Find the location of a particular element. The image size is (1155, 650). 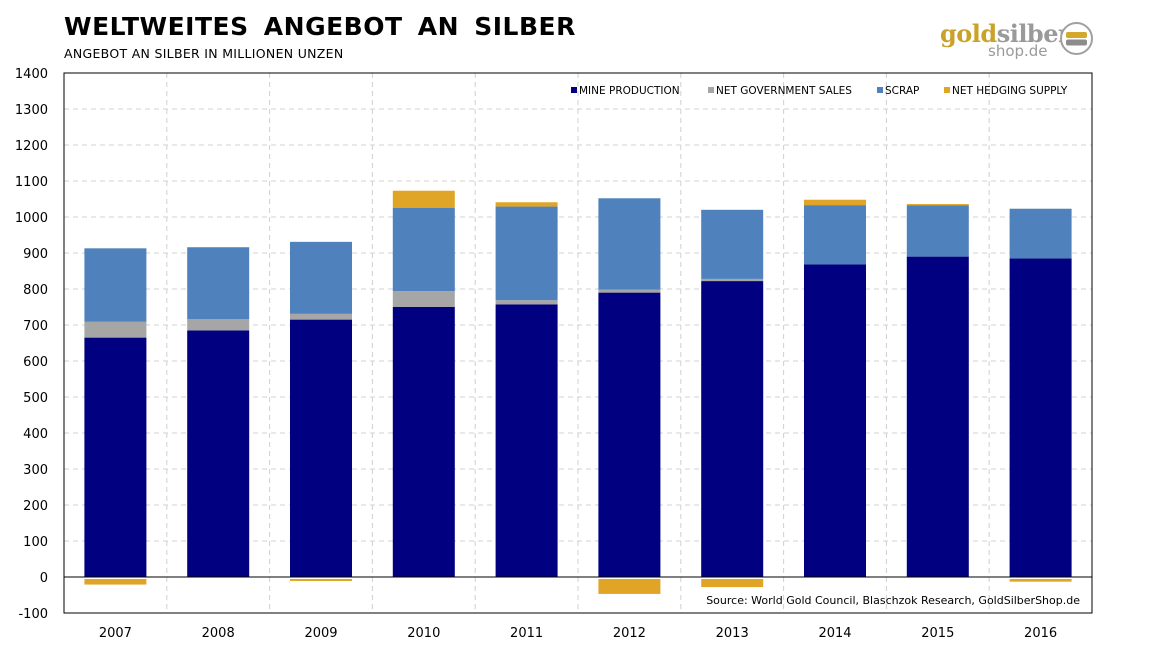

goldsilbershop-logo: goldsilber shop.de is located at coordinates (1018, 40).